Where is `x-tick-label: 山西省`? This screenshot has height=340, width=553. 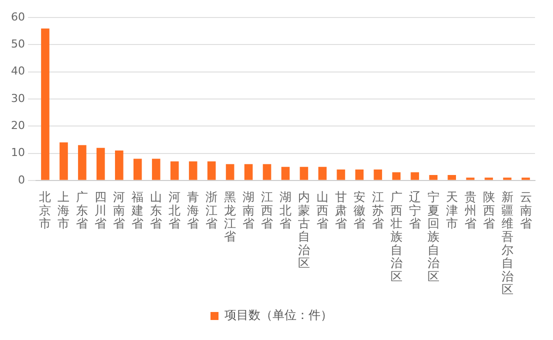 x-tick-label: 山西省 is located at coordinates (322, 210).